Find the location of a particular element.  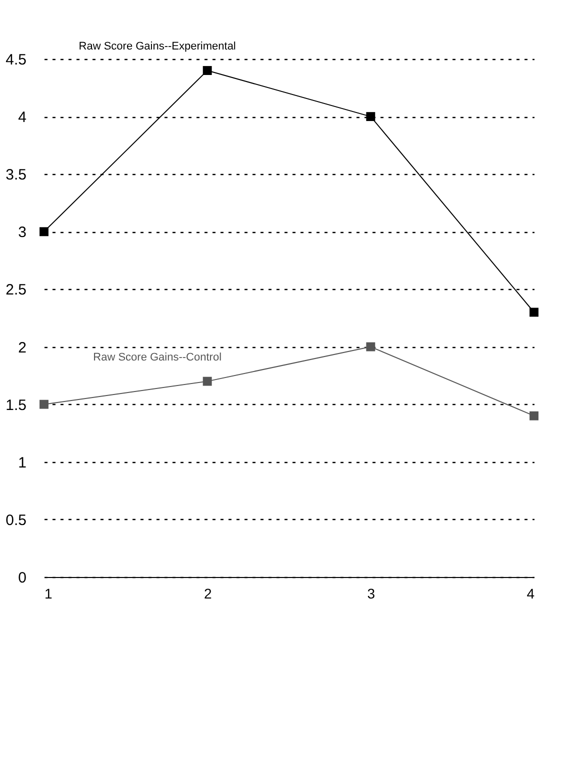

y-tick-label: 4.5 is located at coordinates (16, 60).